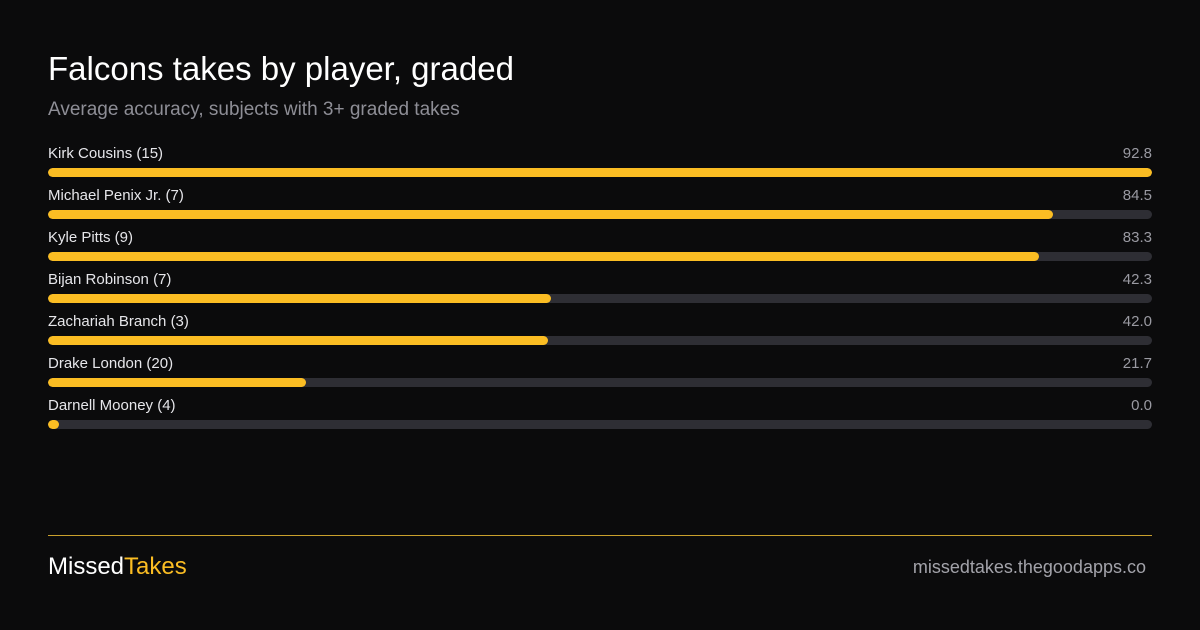  I want to click on bar-row: Michael Penix Jr. (7) 84.5, so click(600, 206).